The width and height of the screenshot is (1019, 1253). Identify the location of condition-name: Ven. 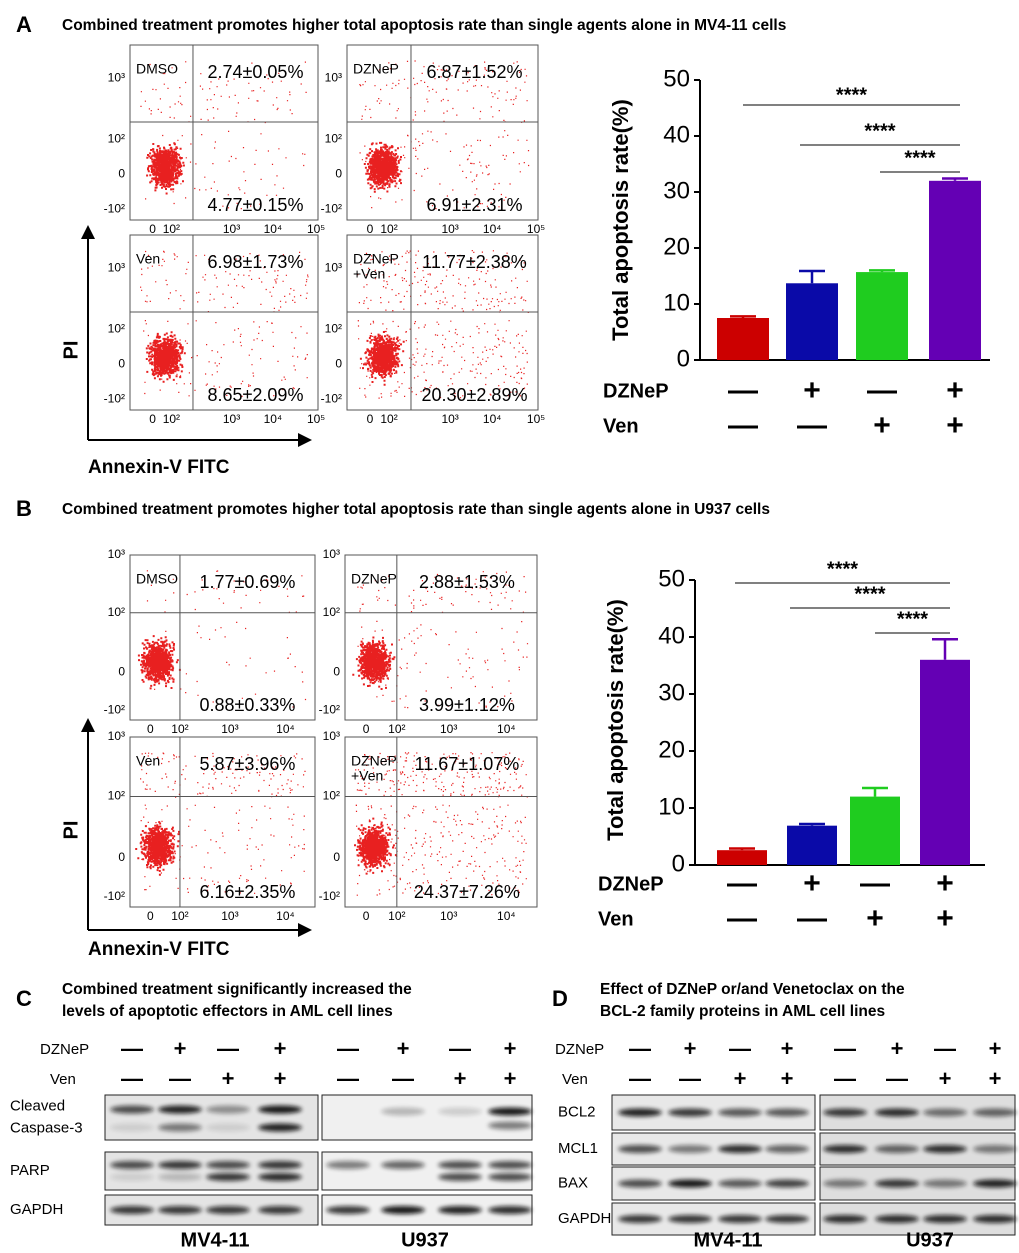
(621, 426).